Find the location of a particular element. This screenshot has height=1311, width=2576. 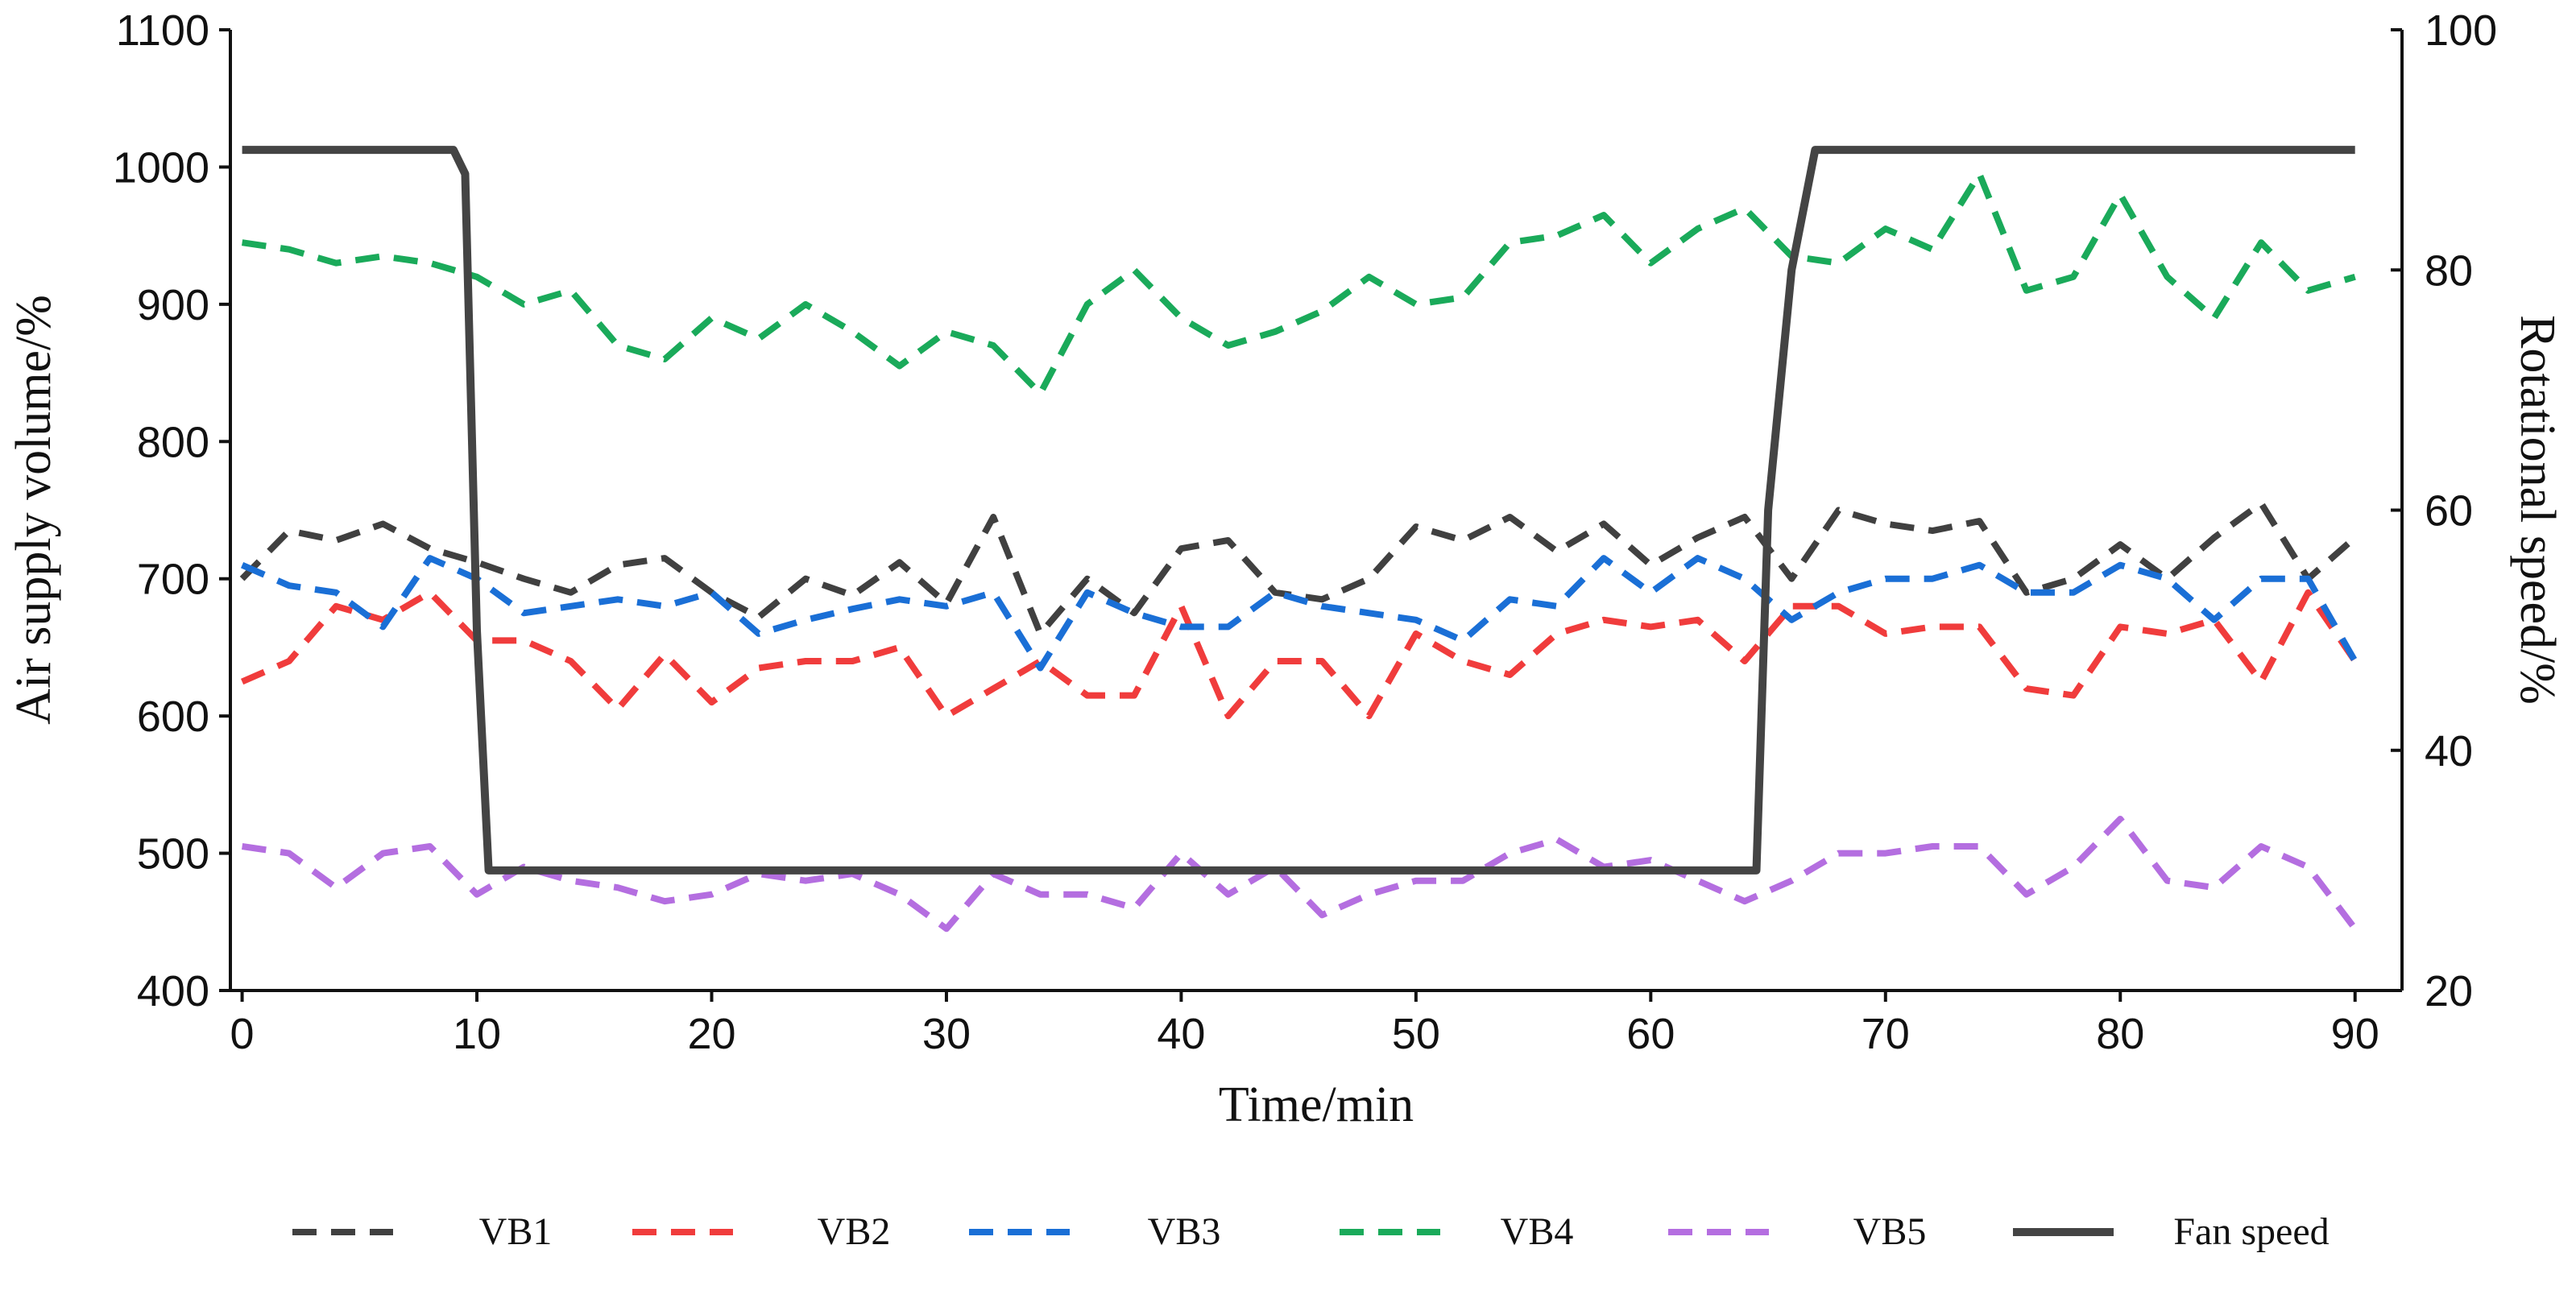

legend-label: VB5 is located at coordinates (1890, 1231).